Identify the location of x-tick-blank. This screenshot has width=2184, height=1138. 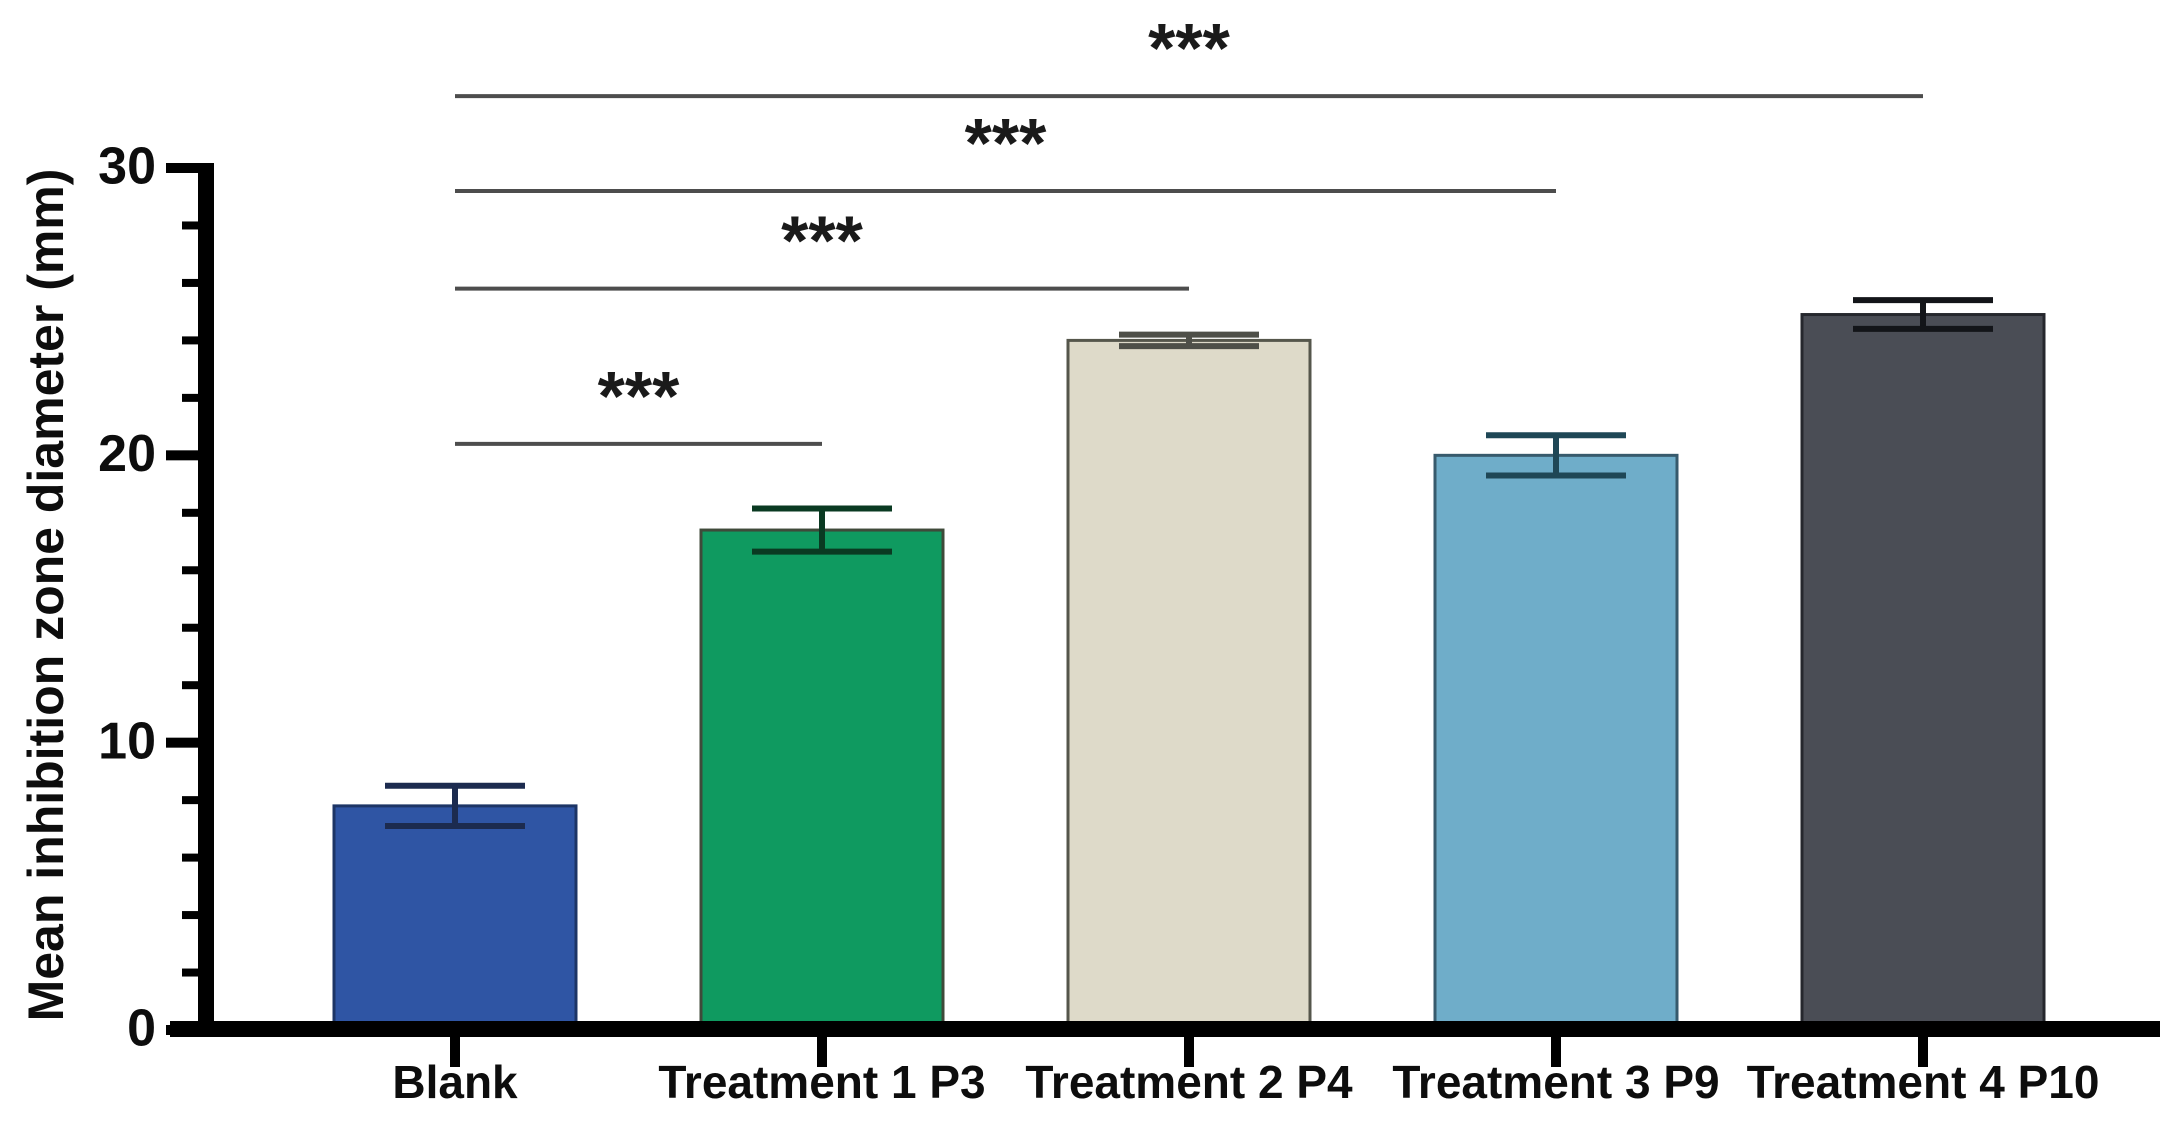
(455, 1052).